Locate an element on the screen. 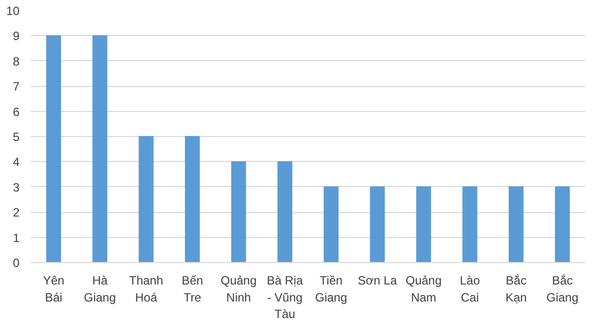 Image resolution: width=600 pixels, height=324 pixels. x-tick-label: Quảng Nam is located at coordinates (424, 289).